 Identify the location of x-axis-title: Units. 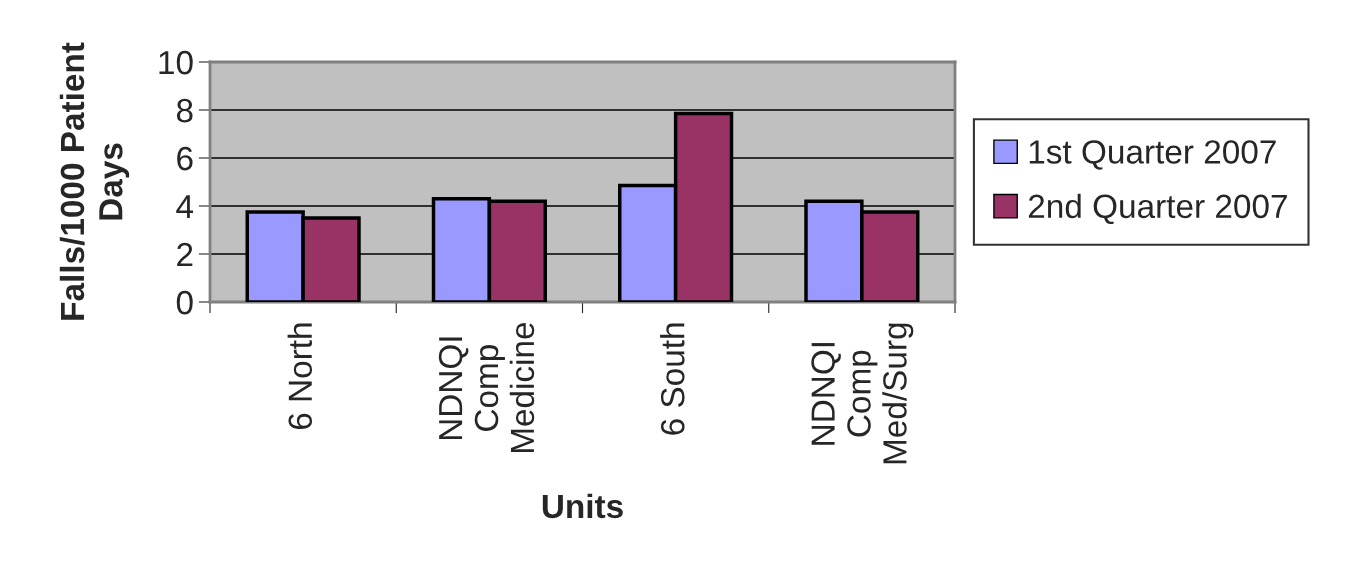
(582, 506).